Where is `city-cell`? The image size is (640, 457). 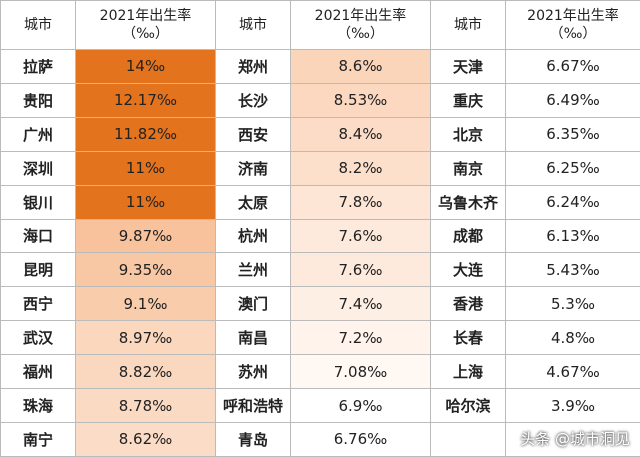 city-cell is located at coordinates (468, 439).